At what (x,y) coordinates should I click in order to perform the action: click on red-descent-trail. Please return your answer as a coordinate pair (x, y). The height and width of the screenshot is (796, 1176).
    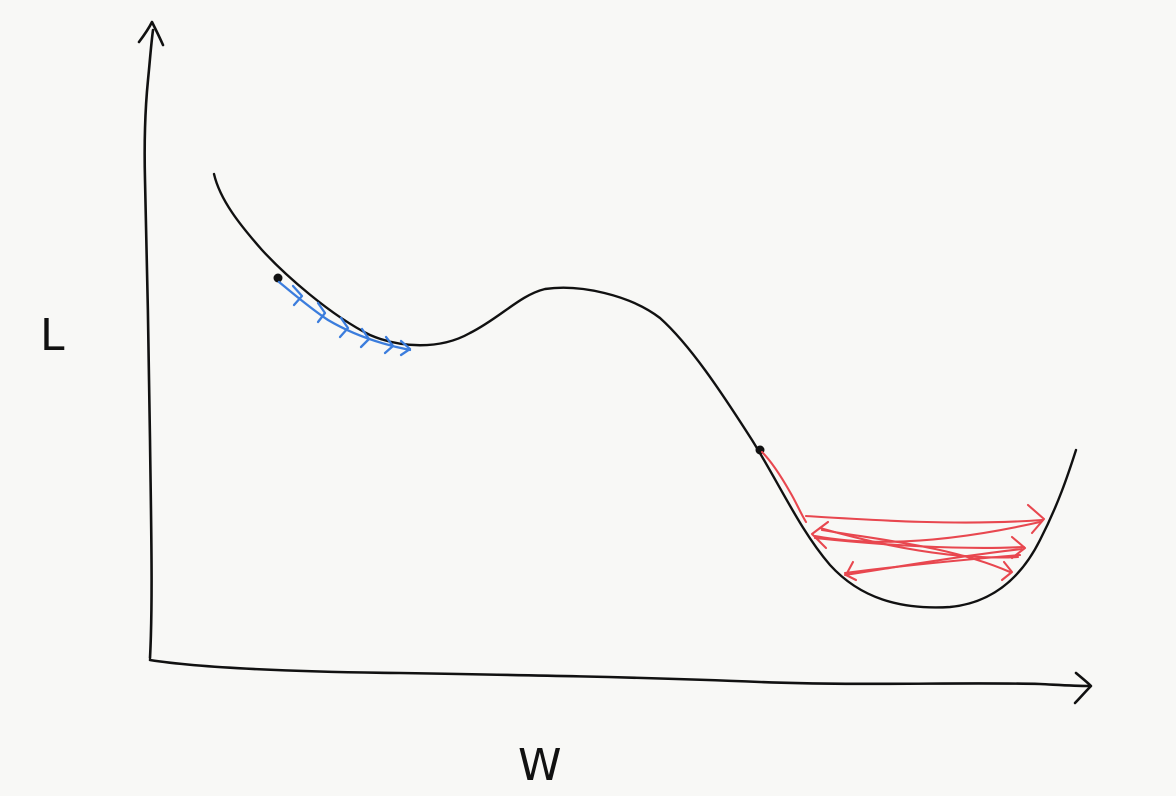
    Looking at the image, I should click on (784, 487).